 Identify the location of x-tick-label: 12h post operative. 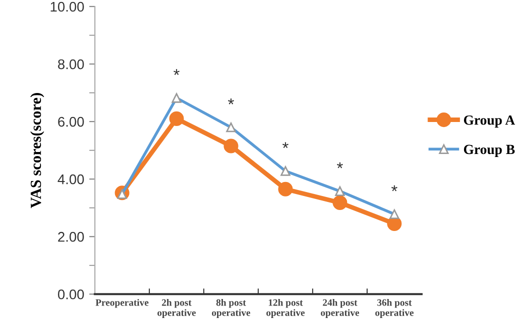
(285, 308).